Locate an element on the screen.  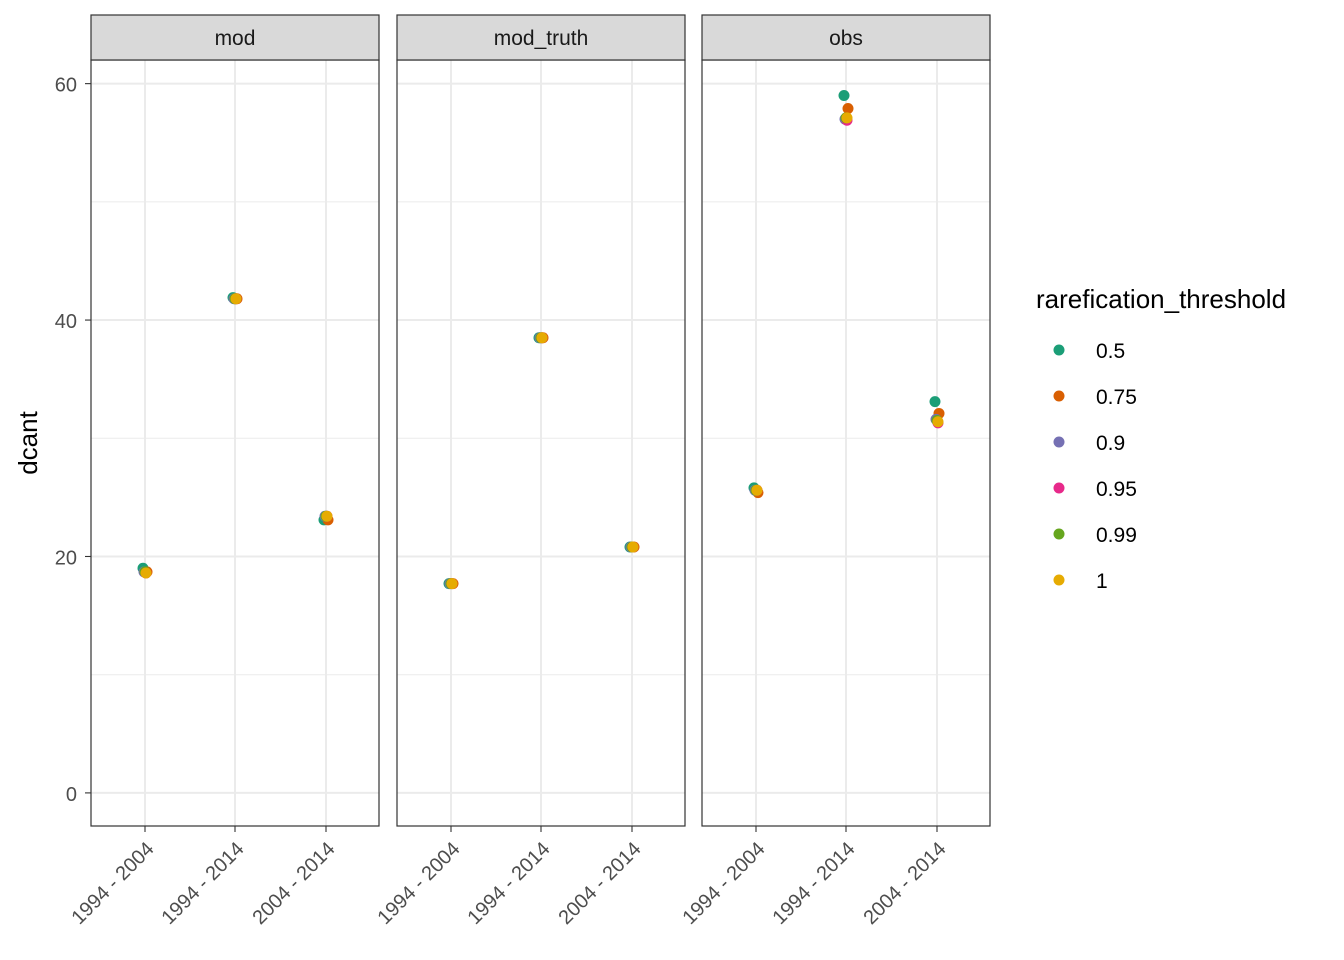
facet-strip-label: mod_truth is located at coordinates (541, 38).